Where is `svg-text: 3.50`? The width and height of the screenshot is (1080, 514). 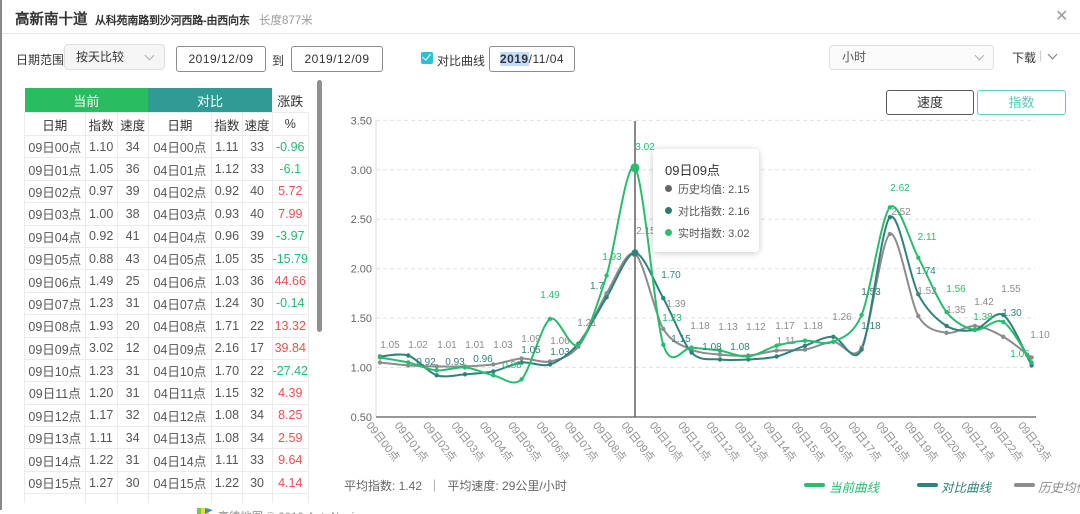
svg-text: 3.50 is located at coordinates (361, 121).